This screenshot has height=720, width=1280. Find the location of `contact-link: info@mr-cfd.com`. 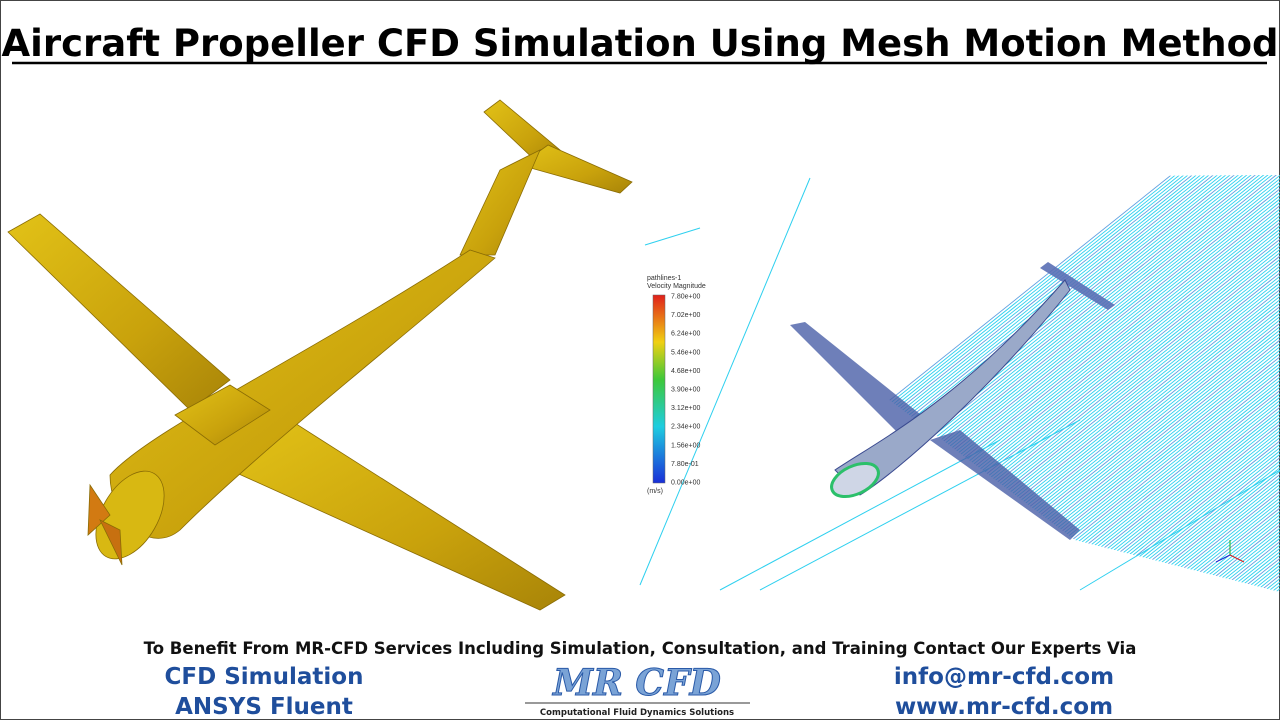

contact-link: info@mr-cfd.com is located at coordinates (1004, 677).